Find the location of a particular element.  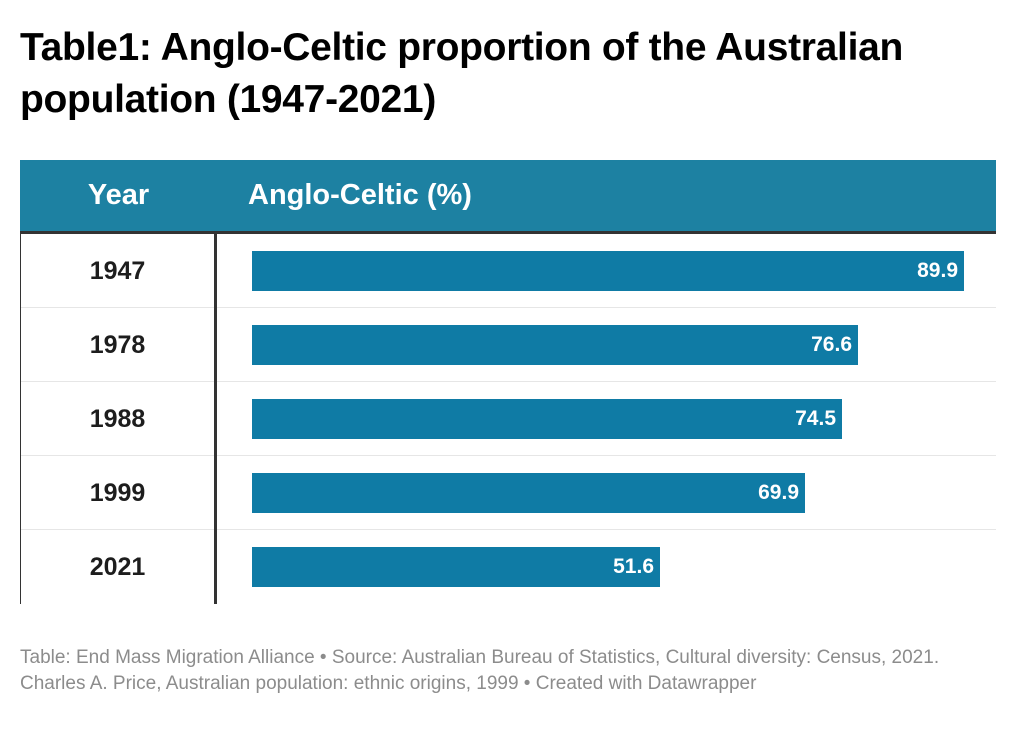

bar-2021: 51.6 is located at coordinates (456, 567).